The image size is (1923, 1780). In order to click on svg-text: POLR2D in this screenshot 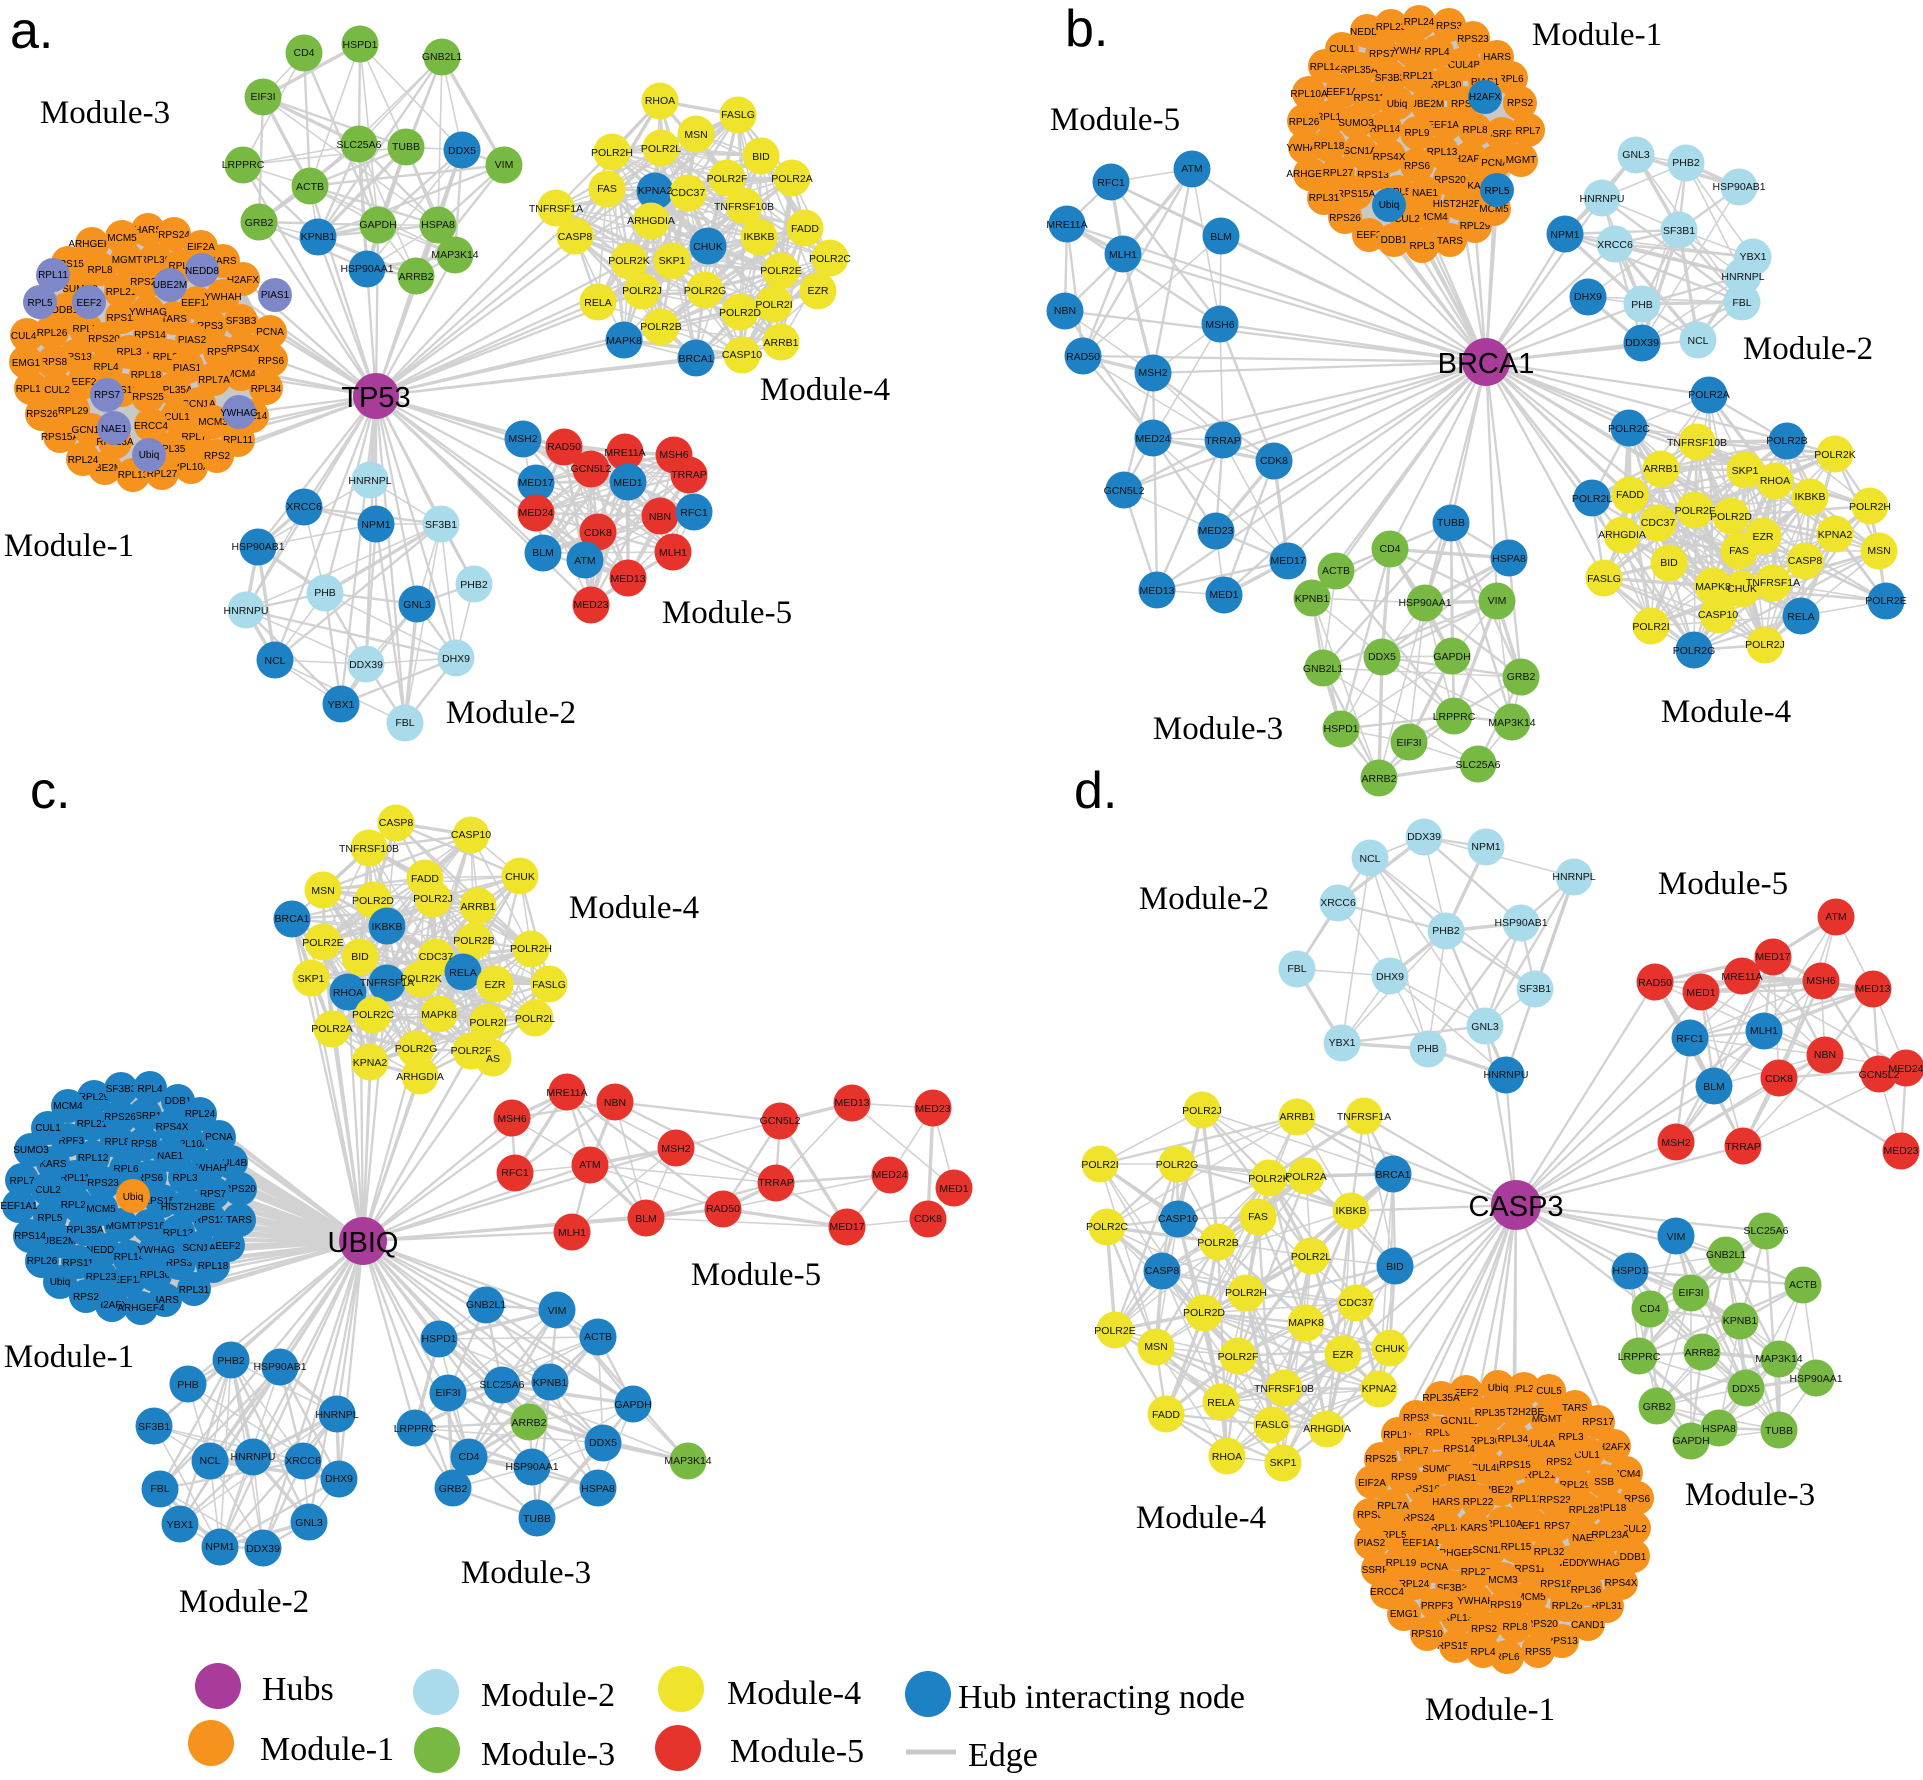, I will do `click(1204, 1313)`.